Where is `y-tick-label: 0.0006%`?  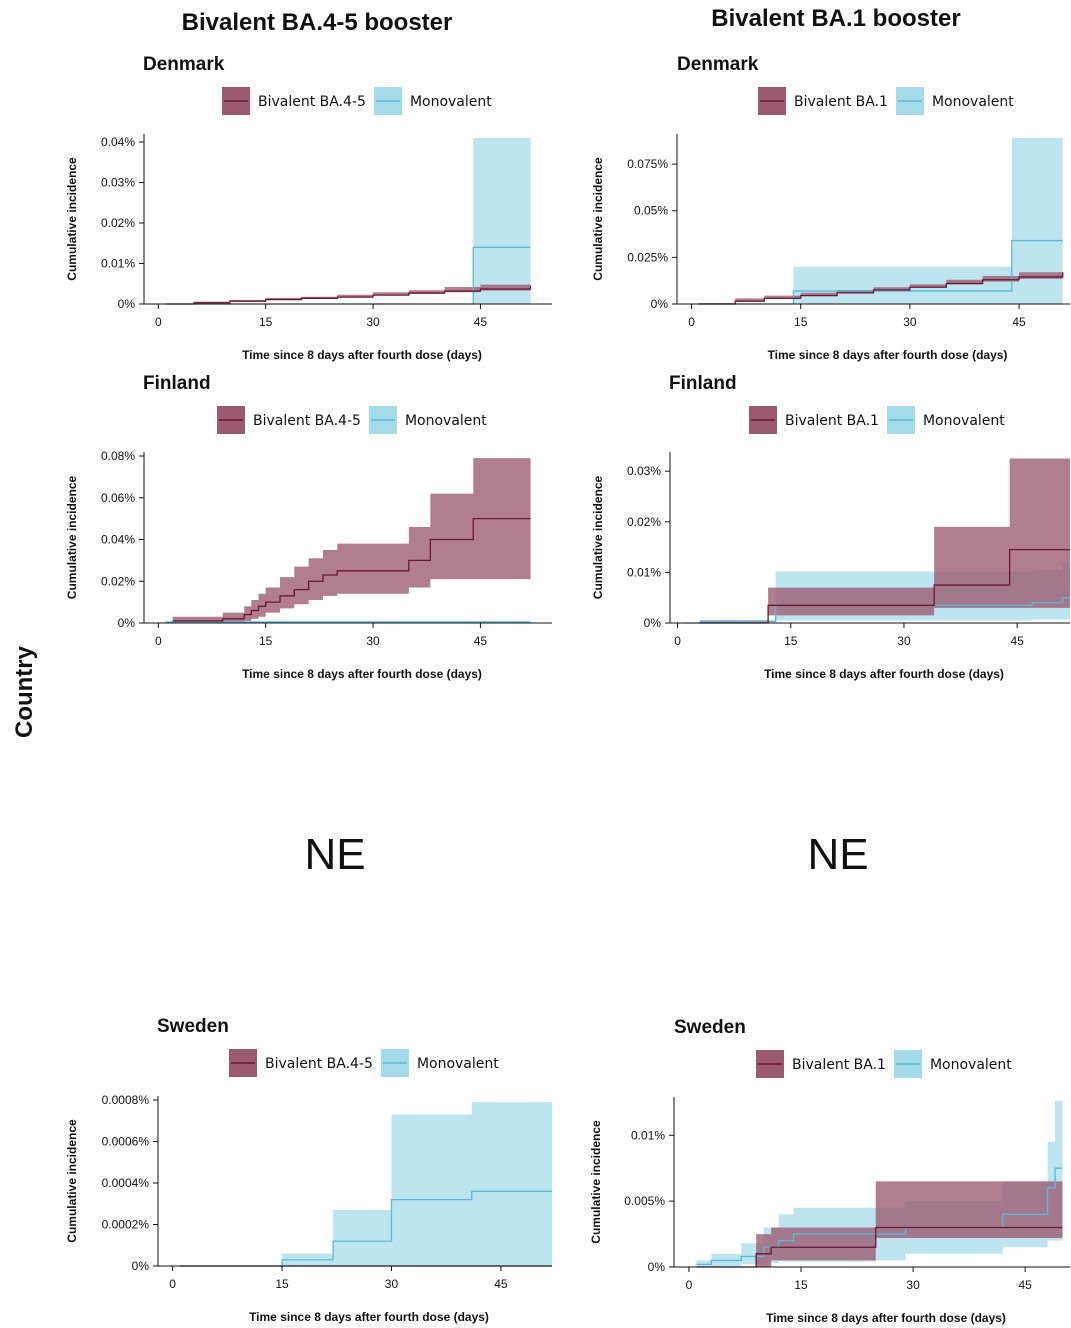 y-tick-label: 0.0006% is located at coordinates (126, 1142).